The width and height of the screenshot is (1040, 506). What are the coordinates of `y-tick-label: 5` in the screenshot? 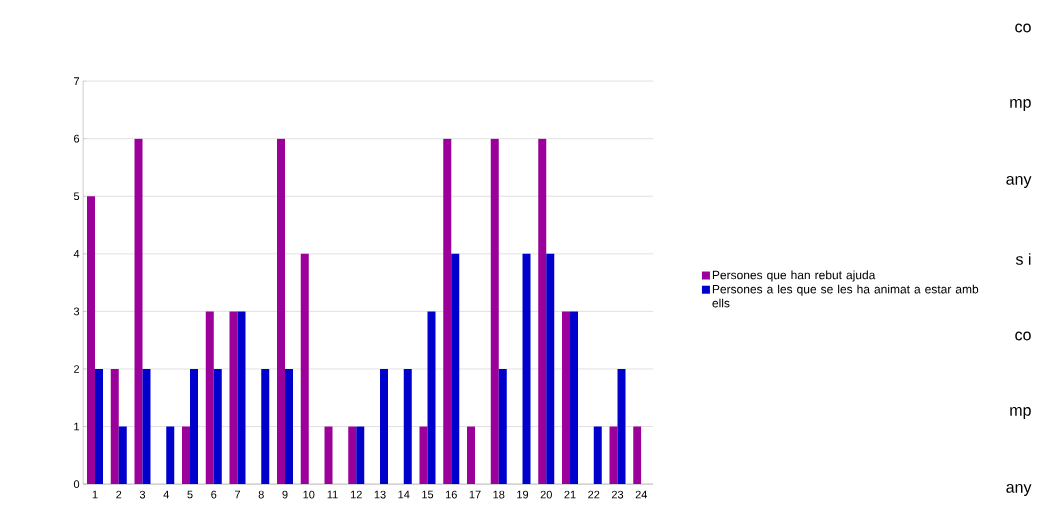 It's located at (76, 196).